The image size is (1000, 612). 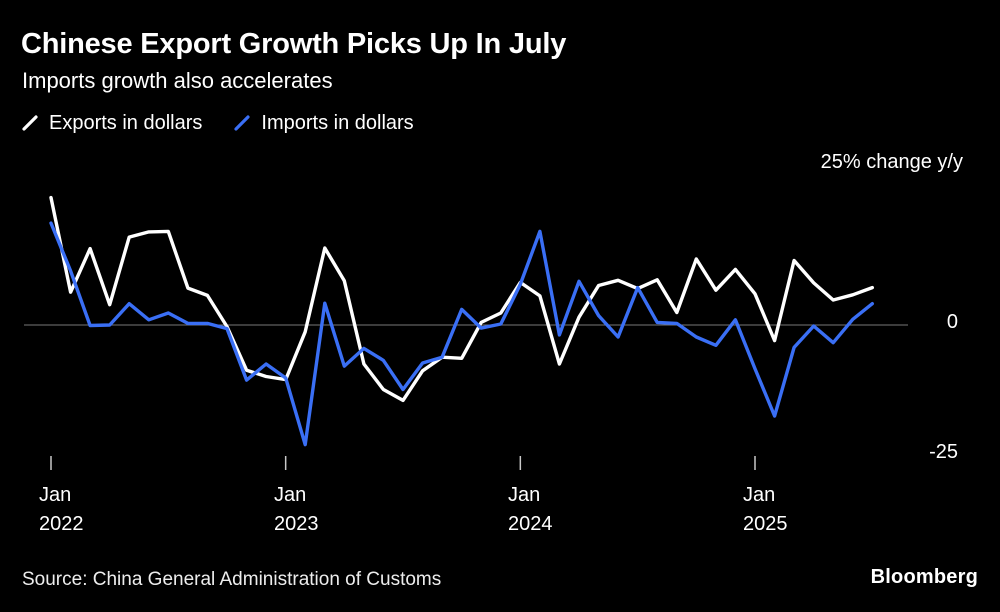 I want to click on legend-item-imports: Imports in dollars, so click(x=324, y=123).